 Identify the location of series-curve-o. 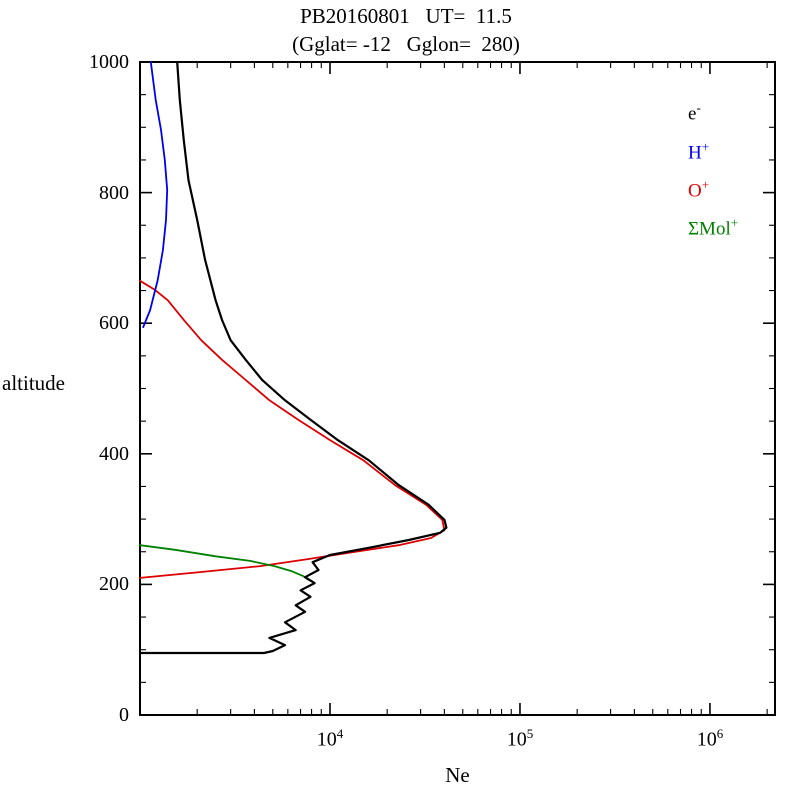
(292, 429).